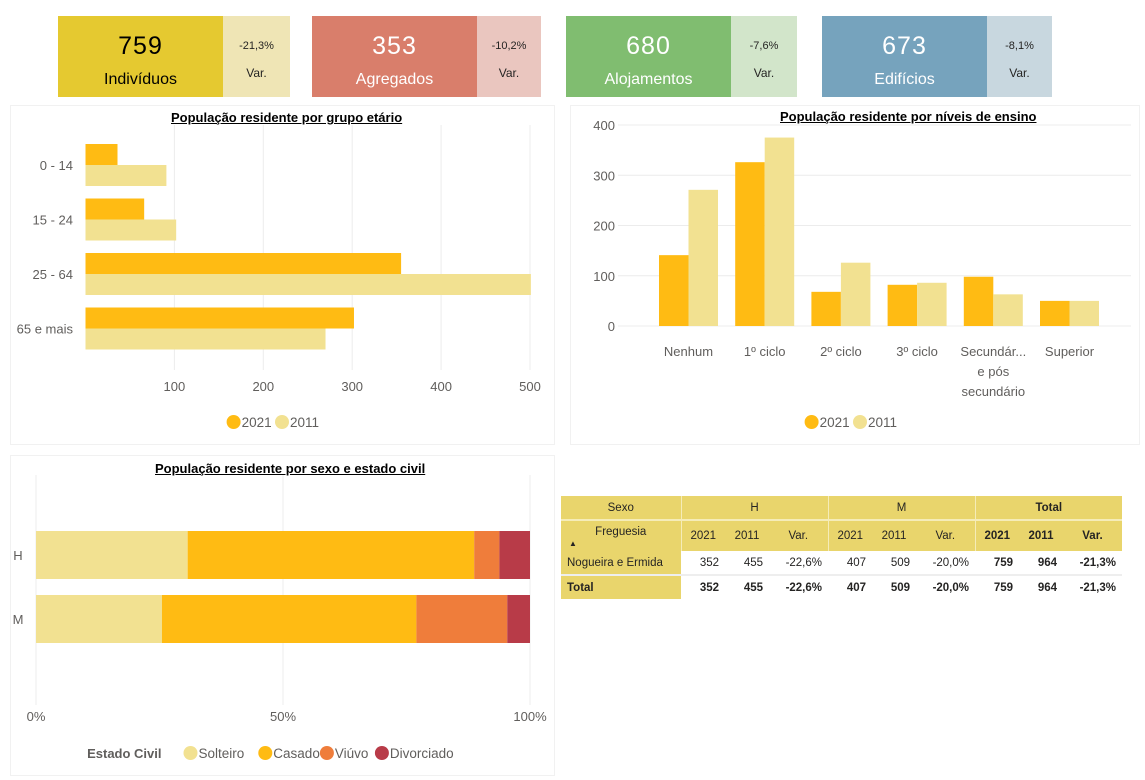 Image resolution: width=1145 pixels, height=780 pixels. What do you see at coordinates (703, 587) in the screenshot?
I see `matrix-total-cell: 352` at bounding box center [703, 587].